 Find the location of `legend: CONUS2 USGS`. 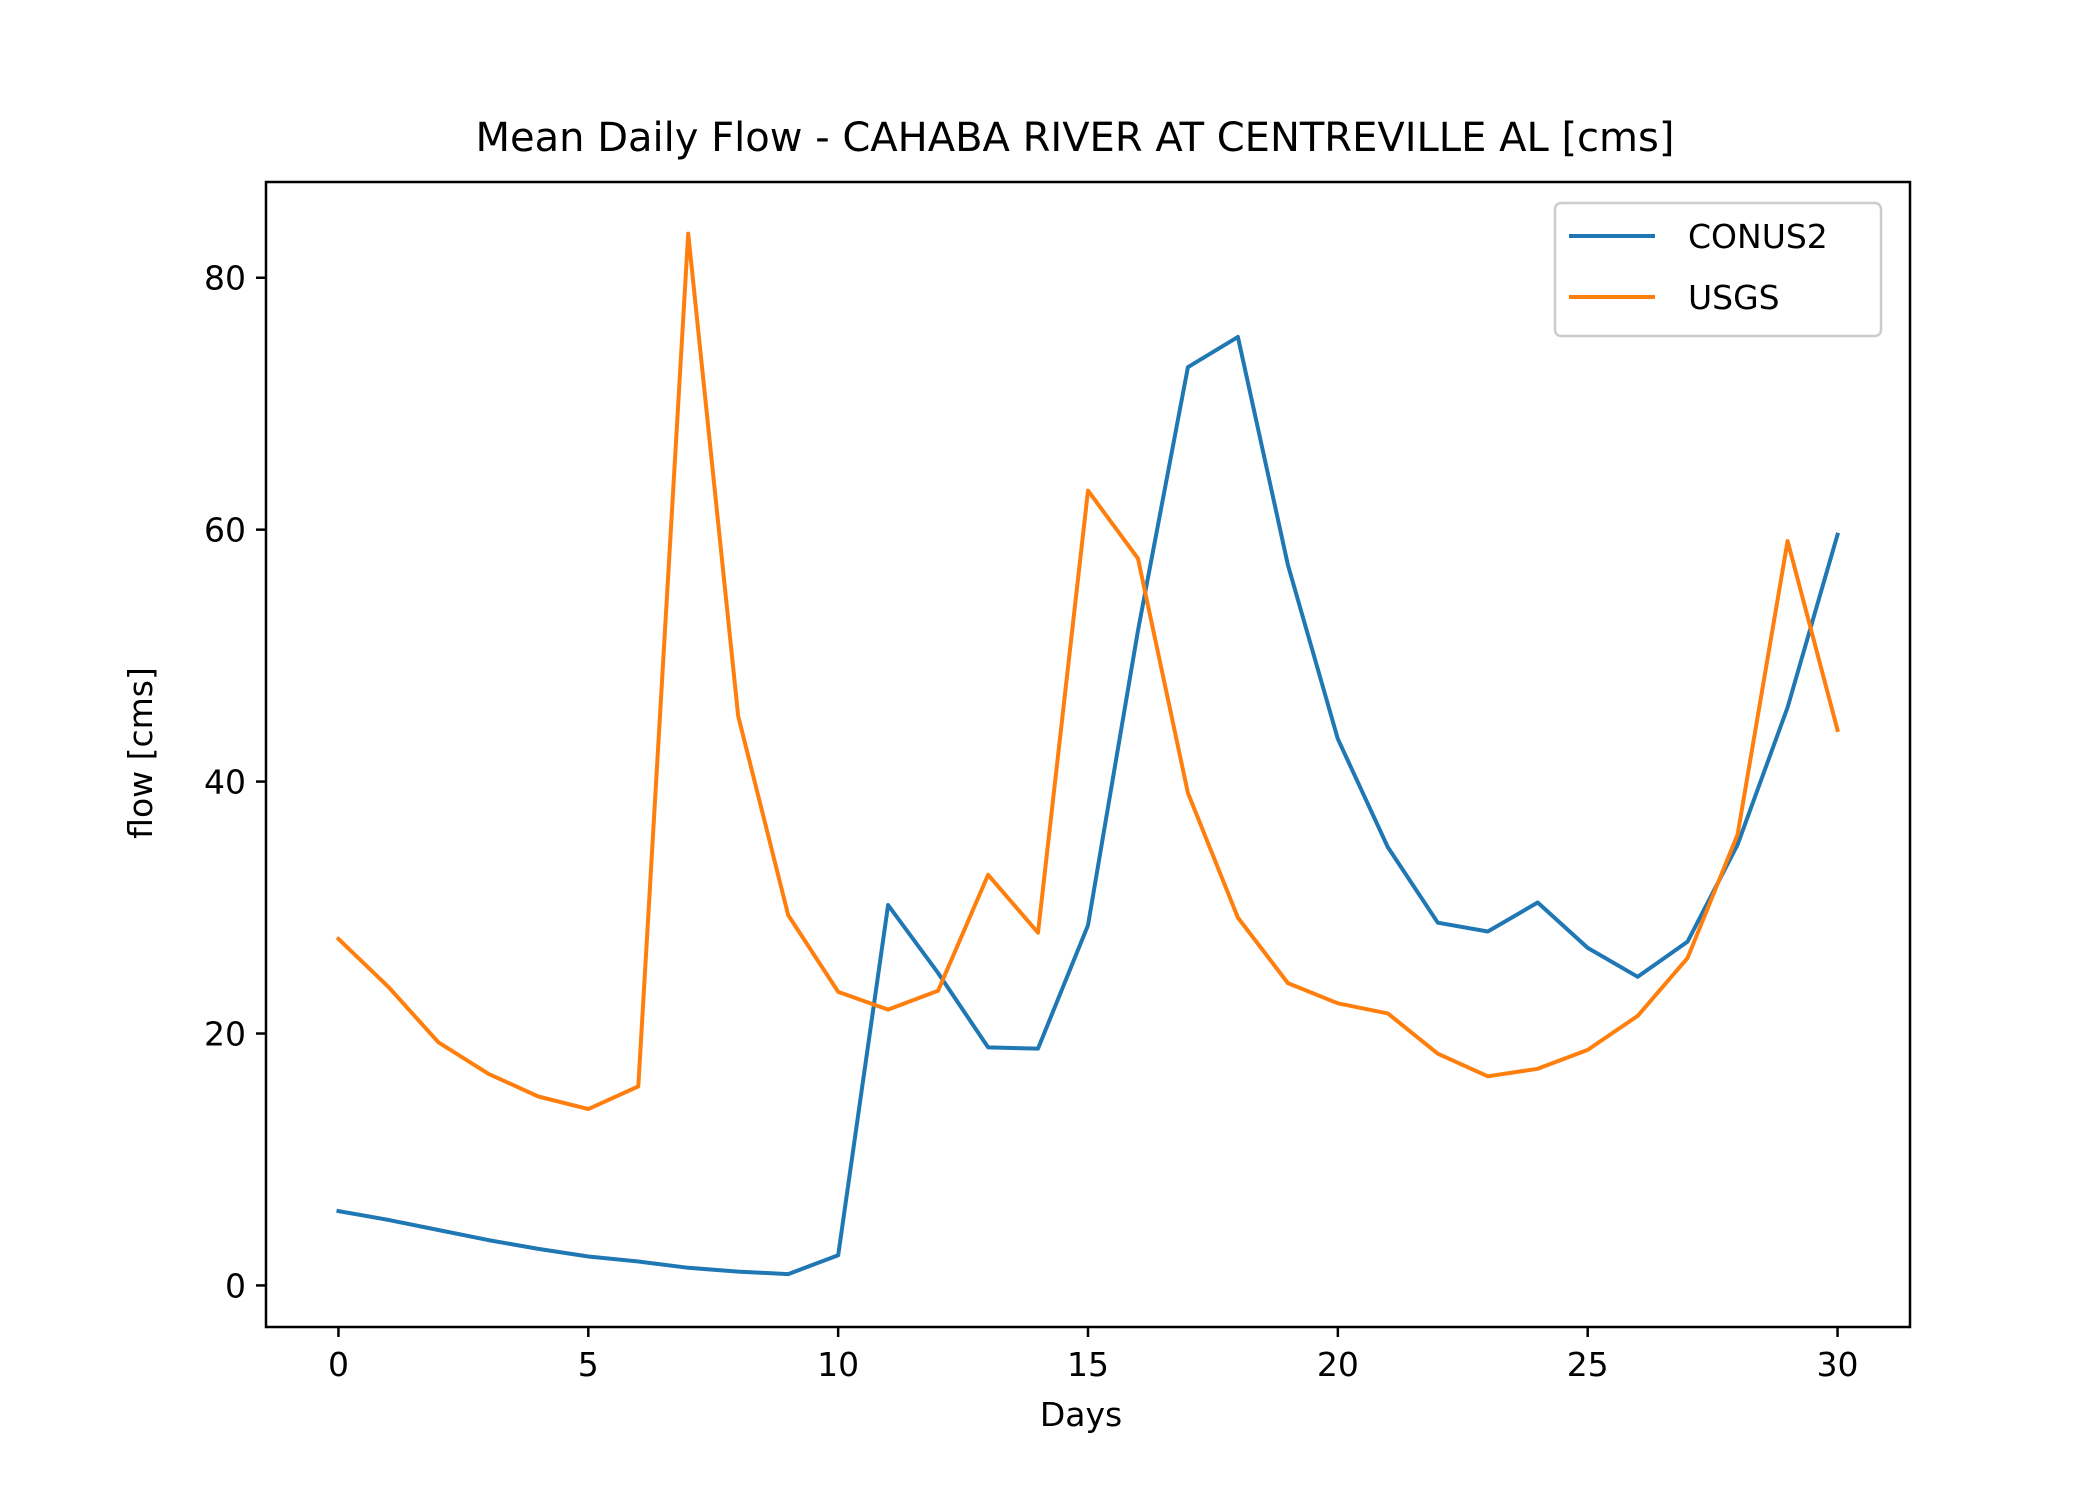

legend: CONUS2 USGS is located at coordinates (1718, 269).